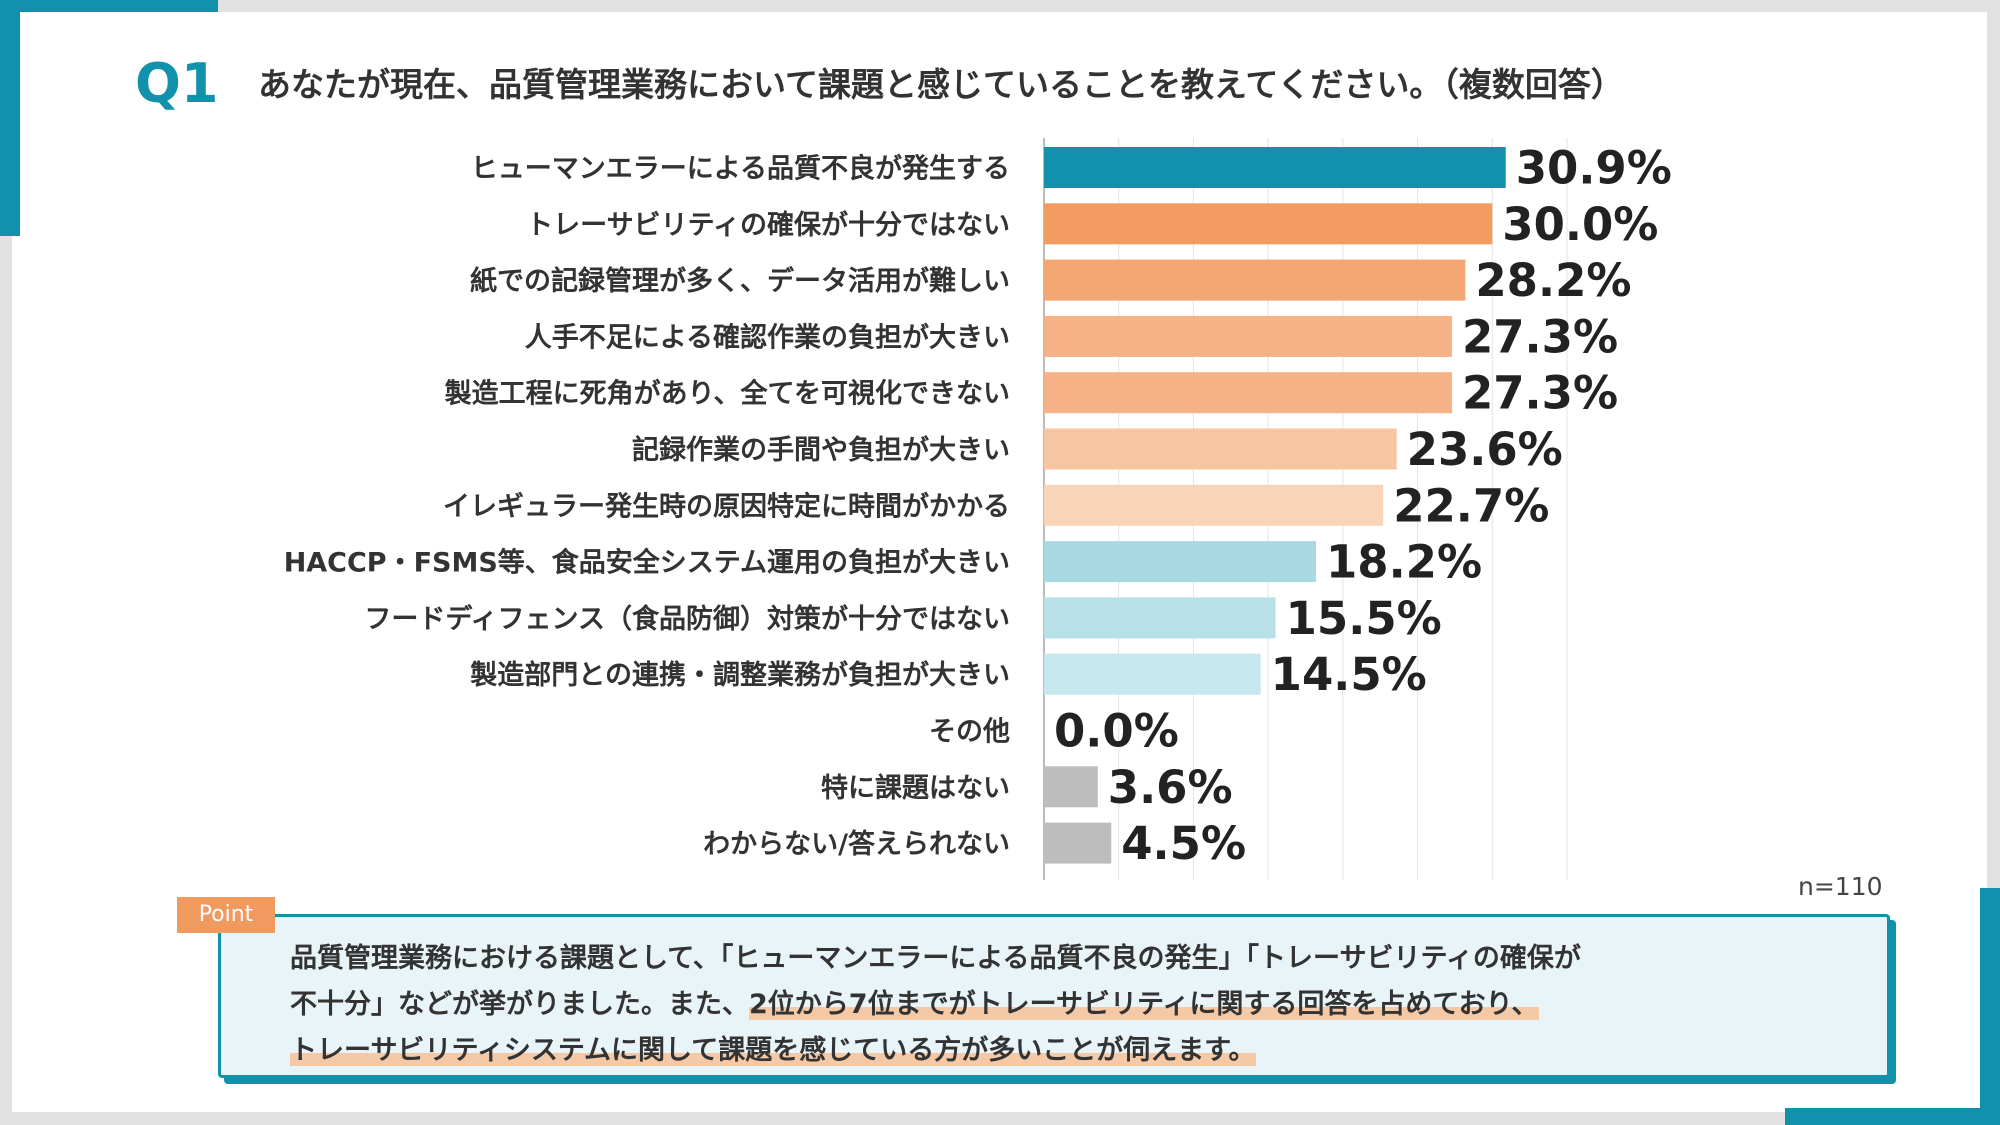 Image resolution: width=2000 pixels, height=1125 pixels. Describe the element at coordinates (226, 915) in the screenshot. I see `point-tag: Point` at that location.